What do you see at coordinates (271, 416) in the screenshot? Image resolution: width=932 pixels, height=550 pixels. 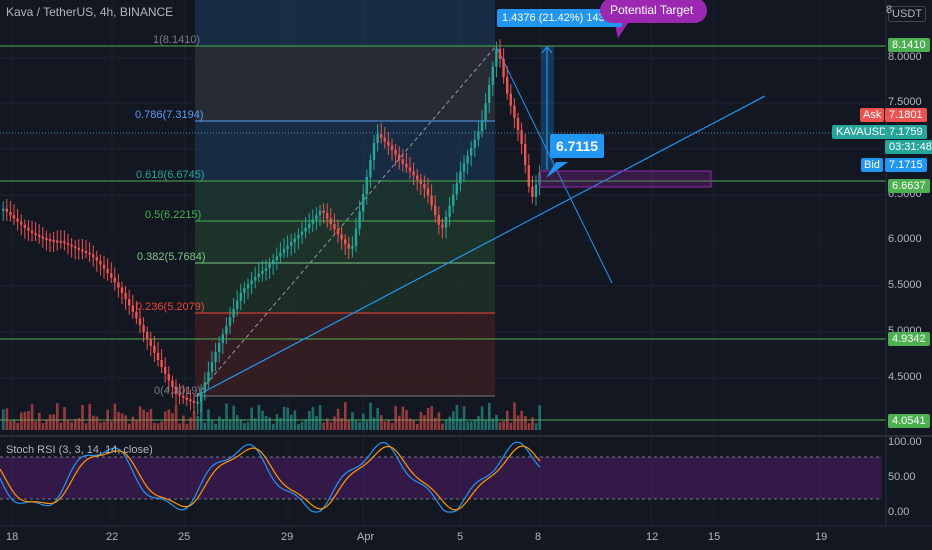 I see `volume-bars` at bounding box center [271, 416].